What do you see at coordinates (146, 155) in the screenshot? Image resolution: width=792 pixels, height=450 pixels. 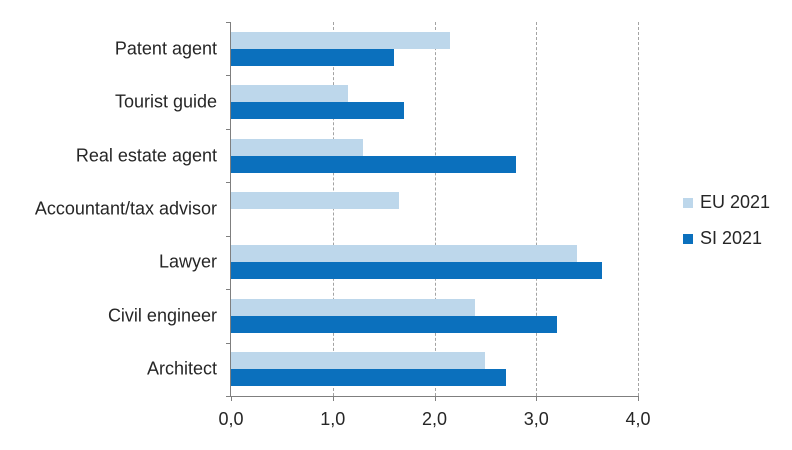 I see `category-label: Real estate agent` at bounding box center [146, 155].